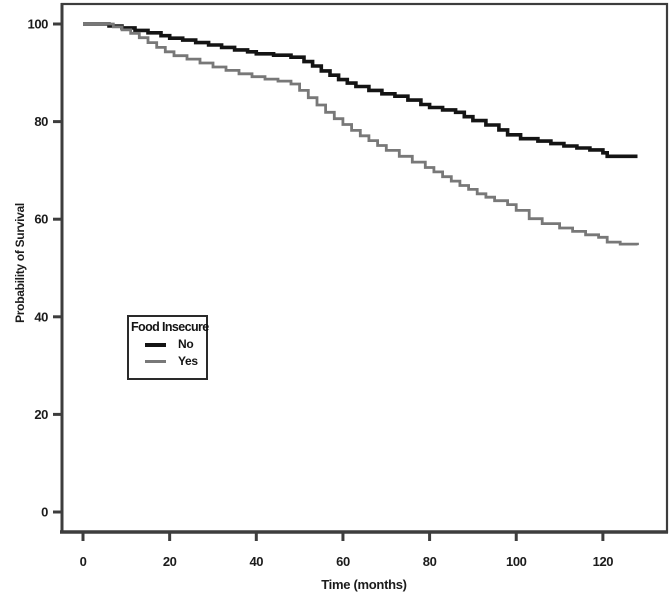  Describe the element at coordinates (603, 561) in the screenshot. I see `x-tick-label: 120` at that location.